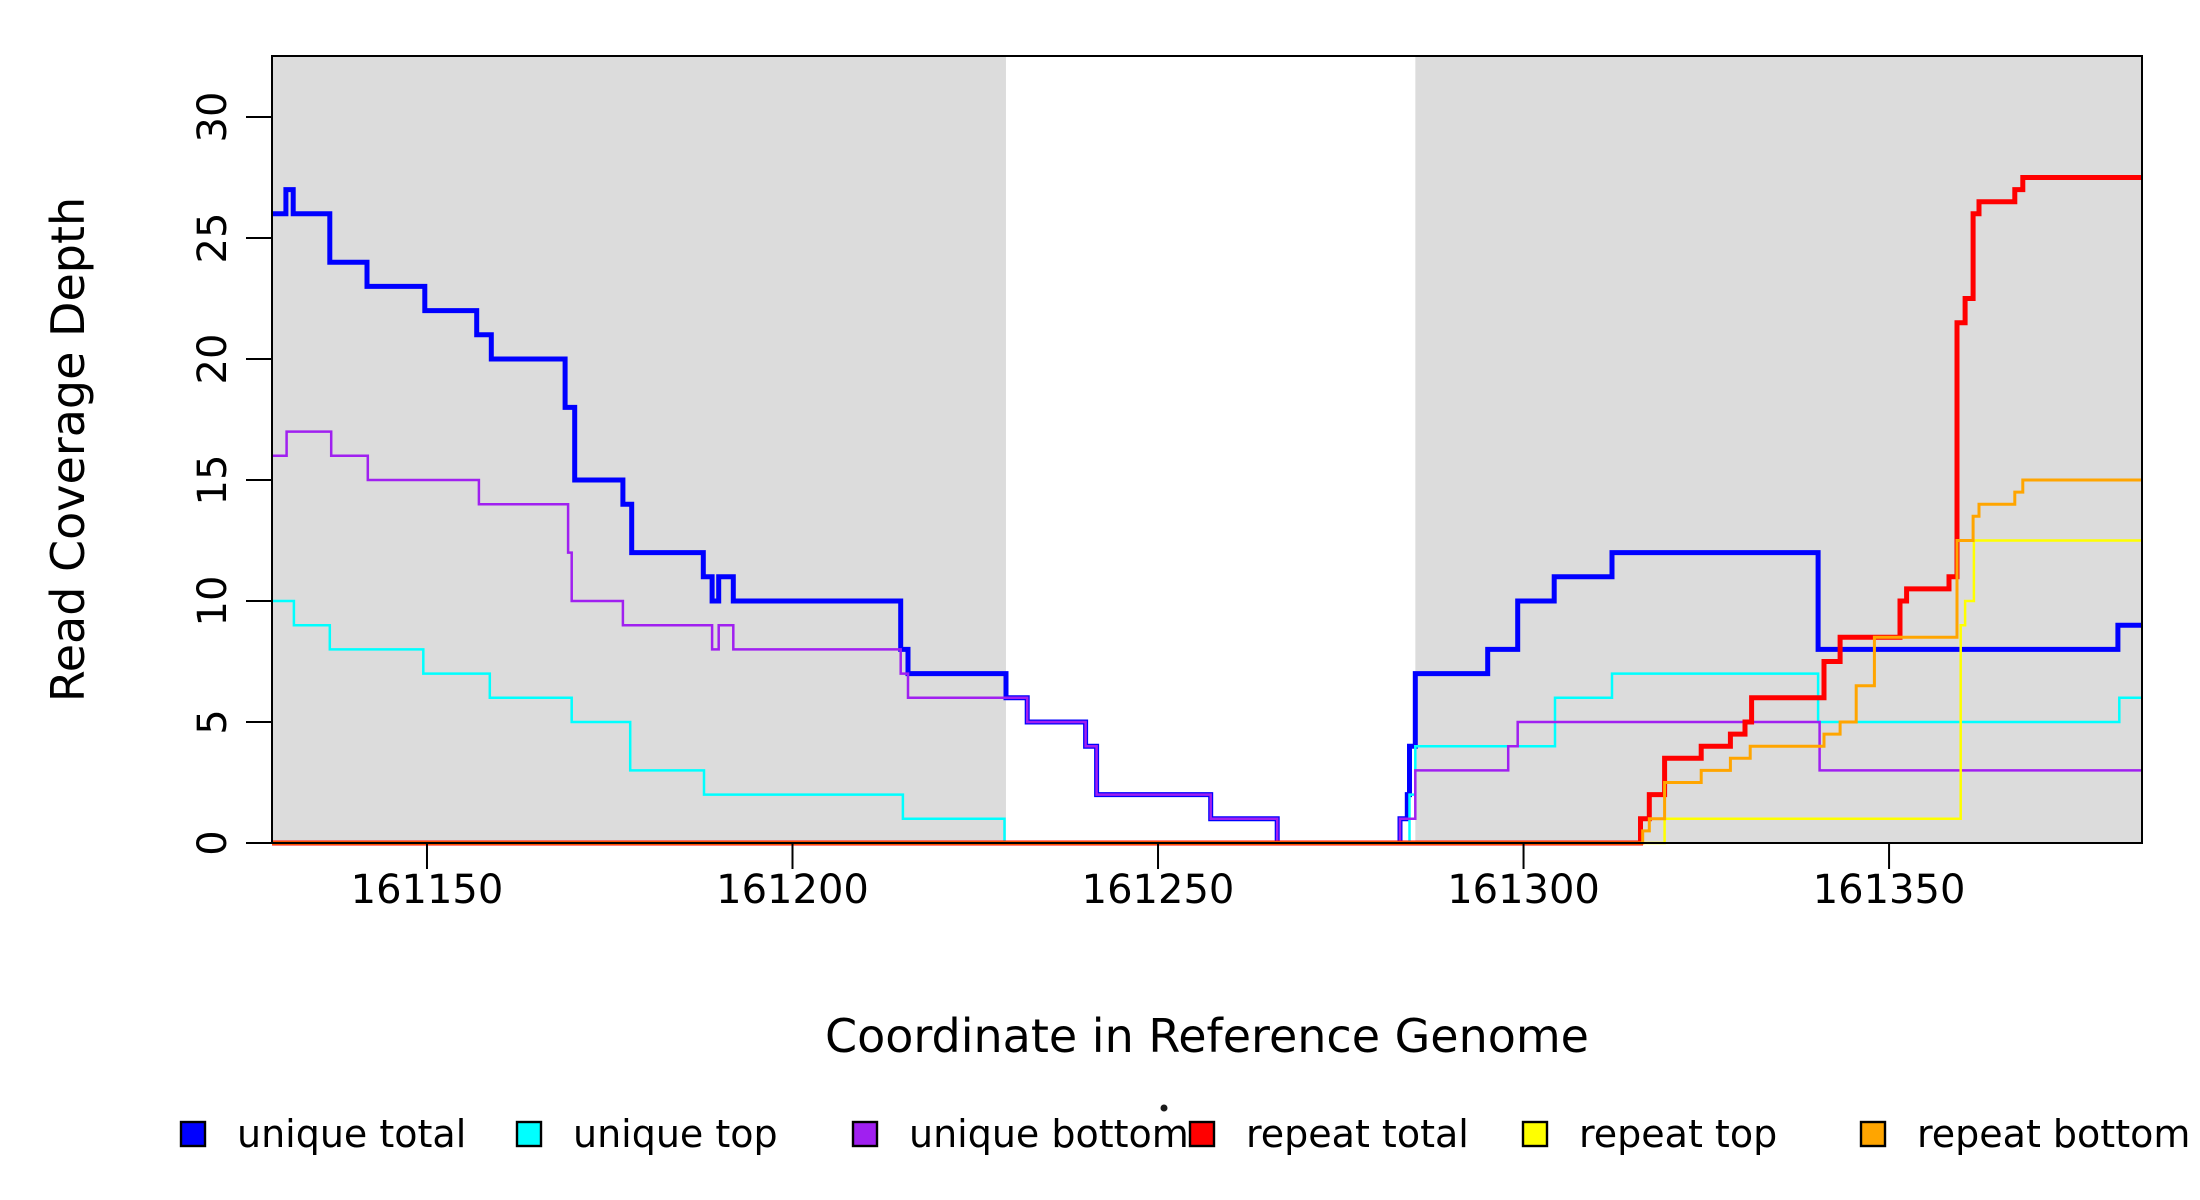 Image resolution: width=2200 pixels, height=1200 pixels. What do you see at coordinates (1049, 1134) in the screenshot?
I see `legend-label: unique bottom` at bounding box center [1049, 1134].